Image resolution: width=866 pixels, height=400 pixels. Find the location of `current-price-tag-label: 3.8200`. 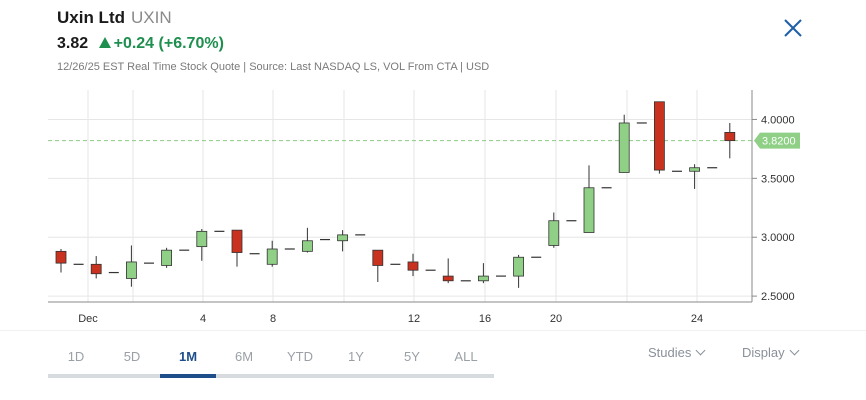

current-price-tag-label: 3.8200 is located at coordinates (779, 142).